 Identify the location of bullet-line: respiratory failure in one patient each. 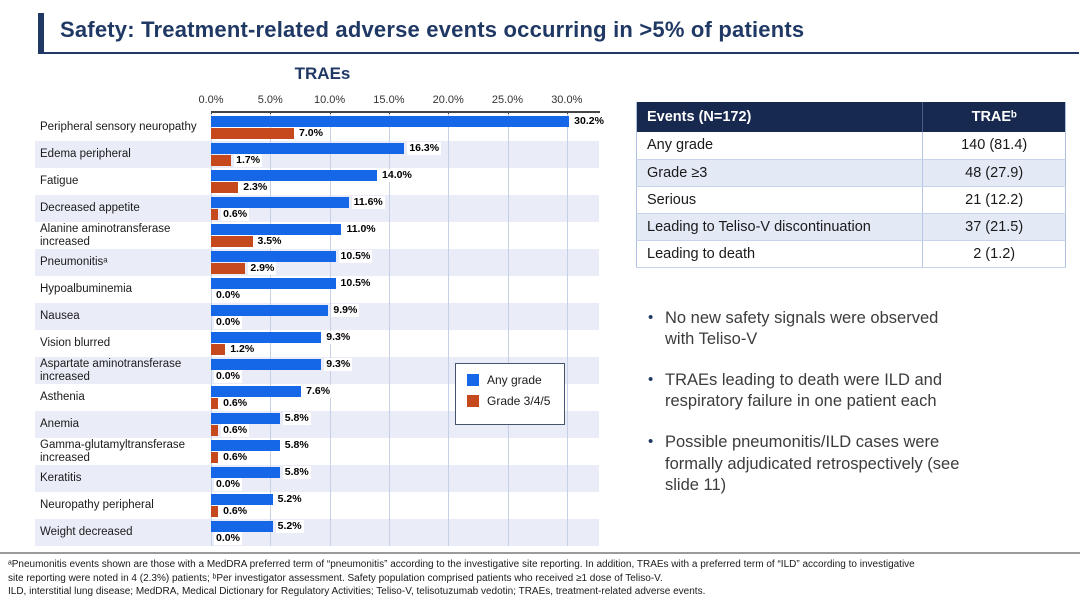
(801, 401).